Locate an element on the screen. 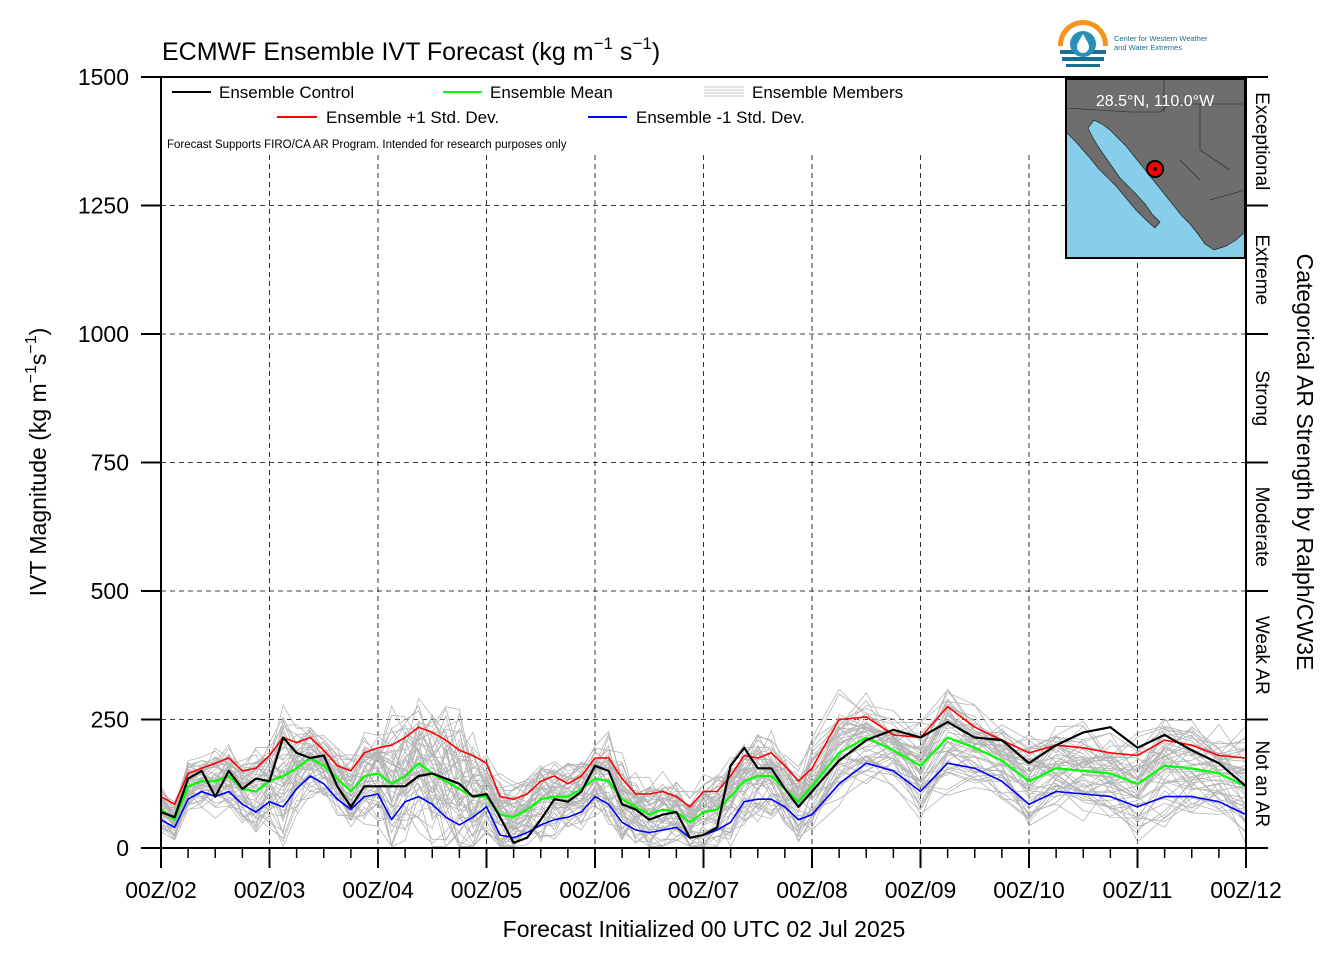  x-tick-label: 00Z/06 is located at coordinates (595, 890).